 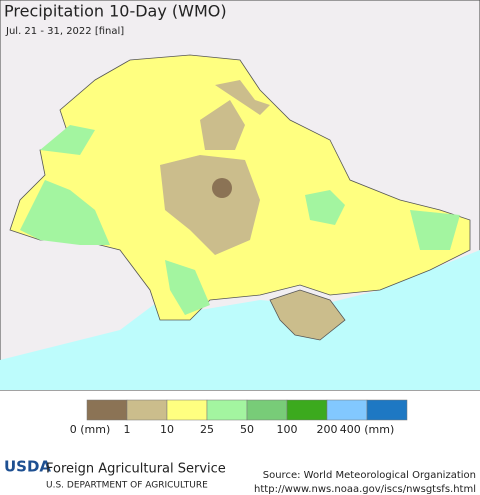 What do you see at coordinates (327, 429) in the screenshot?
I see `legend-label: 200` at bounding box center [327, 429].